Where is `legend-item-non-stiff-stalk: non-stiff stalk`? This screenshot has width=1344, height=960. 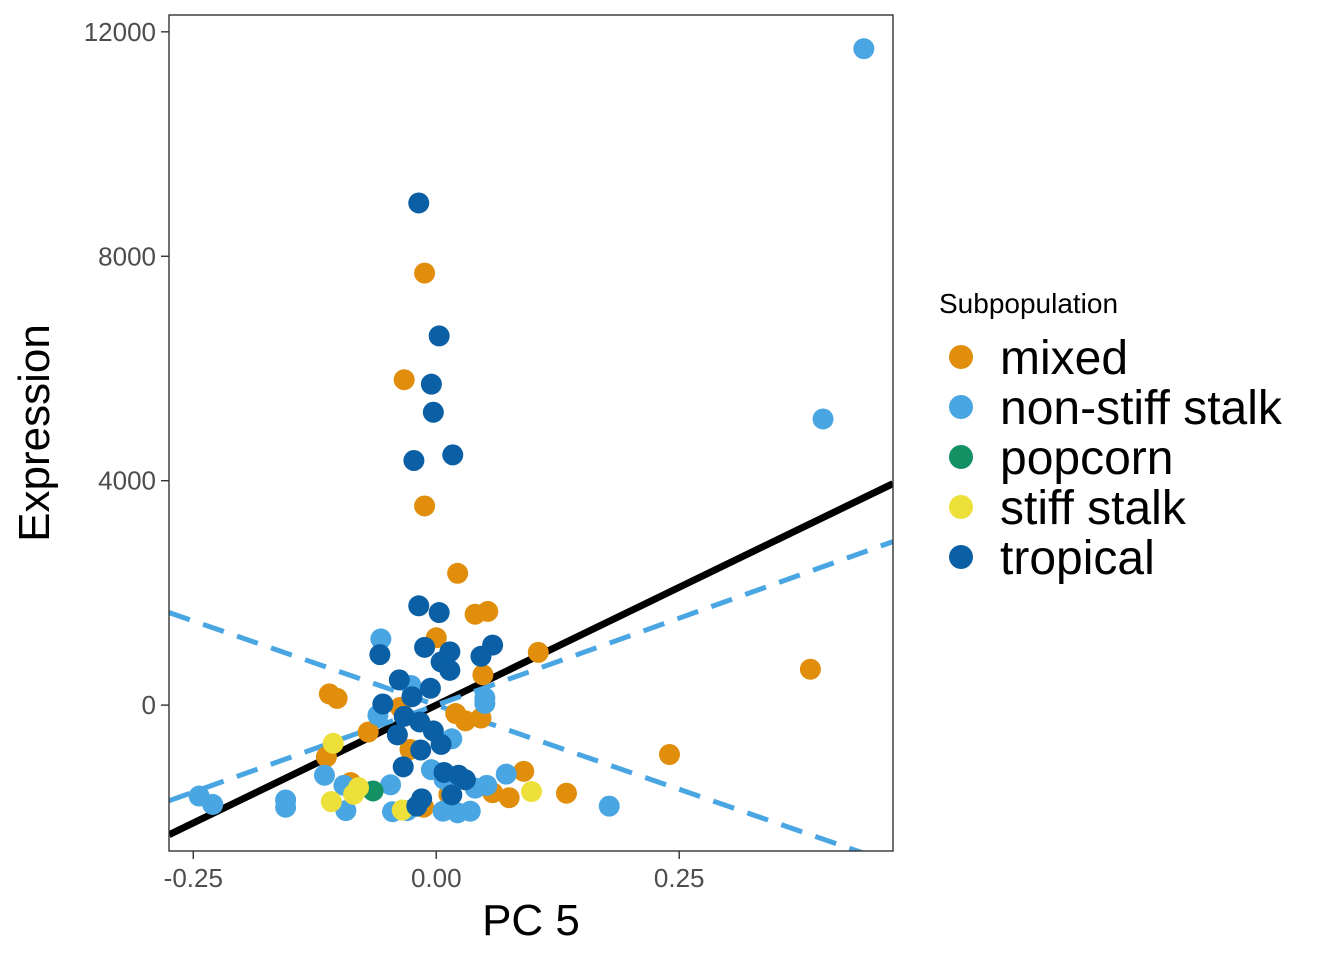 legend-item-non-stiff-stalk: non-stiff stalk is located at coordinates (1116, 408).